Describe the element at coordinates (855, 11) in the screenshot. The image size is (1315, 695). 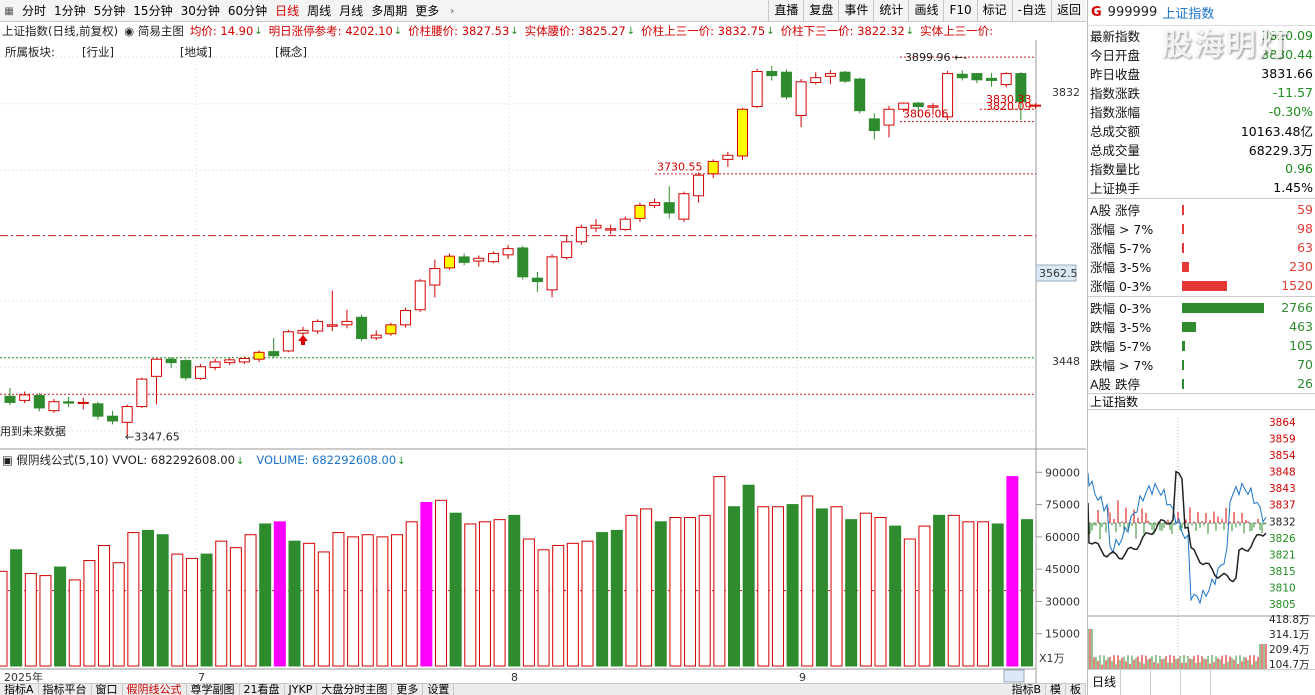
I see `tool-button-2: 事件` at that location.